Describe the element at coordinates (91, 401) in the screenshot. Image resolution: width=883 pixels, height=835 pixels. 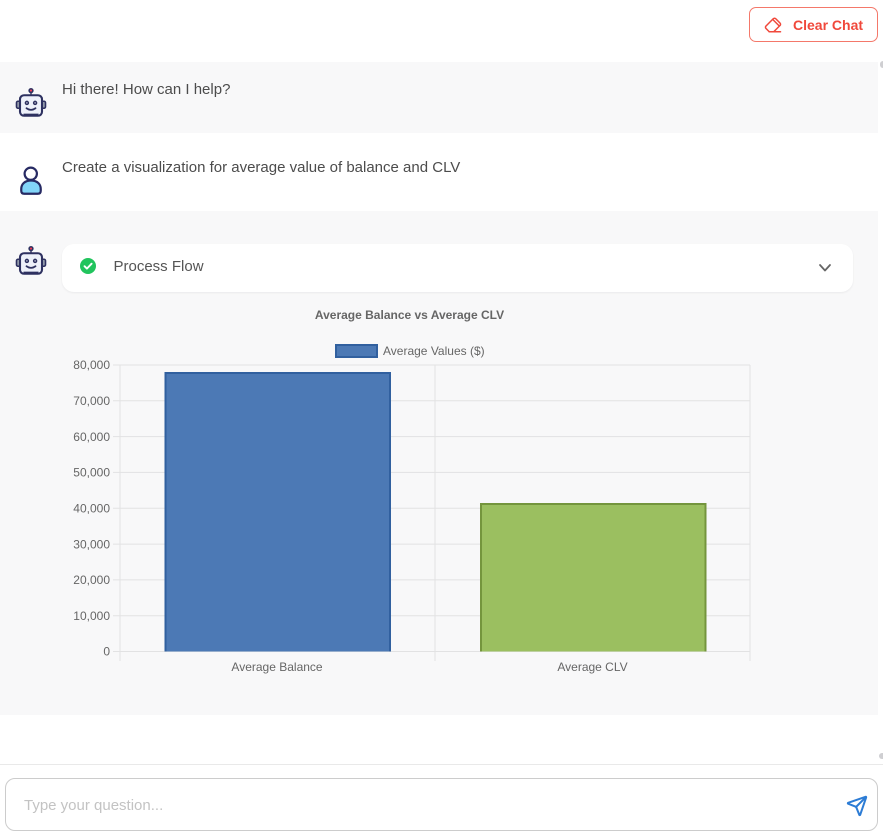
I see `svg-text: 70,000` at that location.